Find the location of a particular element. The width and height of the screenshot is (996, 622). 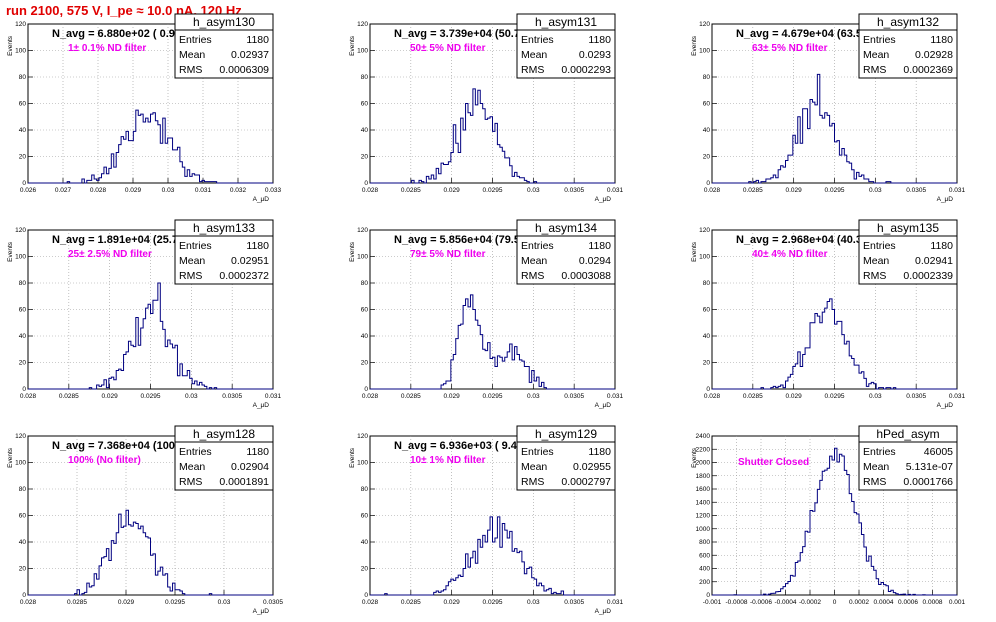

y-tick-label: 0 is located at coordinates (366, 389).